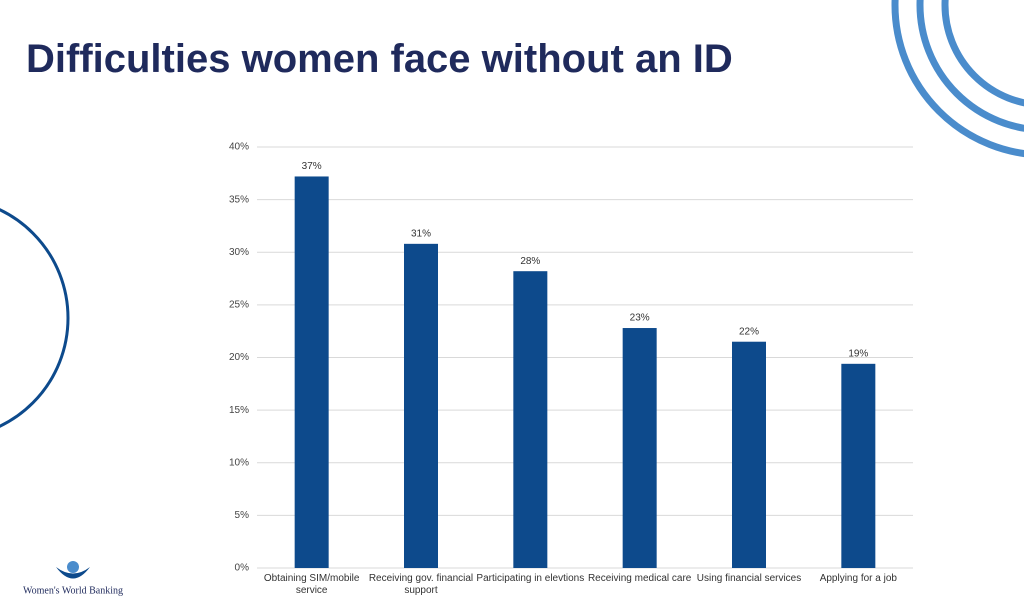 This screenshot has height=612, width=1024. Describe the element at coordinates (379, 59) in the screenshot. I see `chart-title: Difficulties women face without an ID` at that location.